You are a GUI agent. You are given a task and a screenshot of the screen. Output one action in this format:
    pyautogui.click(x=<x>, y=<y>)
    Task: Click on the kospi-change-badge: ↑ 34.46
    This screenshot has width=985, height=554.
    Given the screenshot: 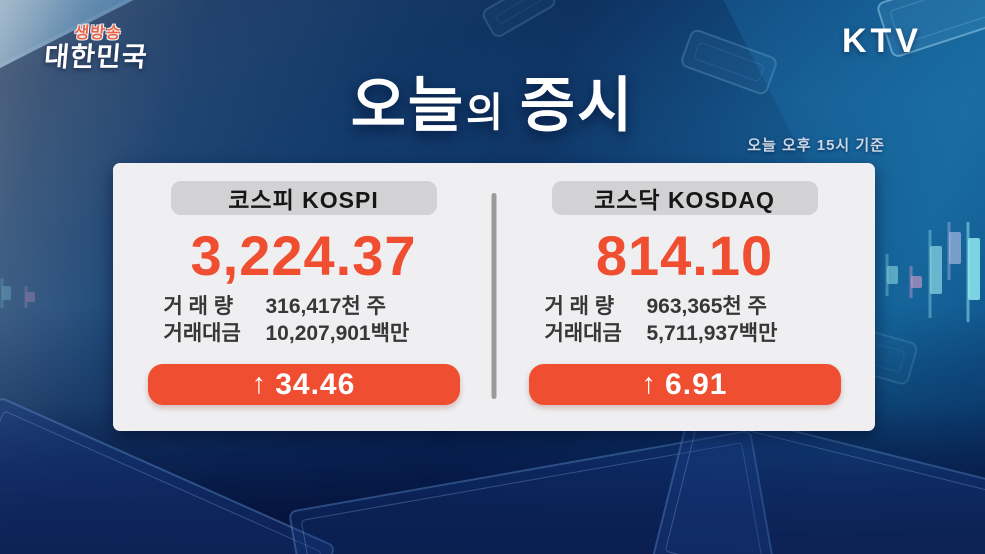 What is the action you would take?
    pyautogui.click(x=303, y=384)
    